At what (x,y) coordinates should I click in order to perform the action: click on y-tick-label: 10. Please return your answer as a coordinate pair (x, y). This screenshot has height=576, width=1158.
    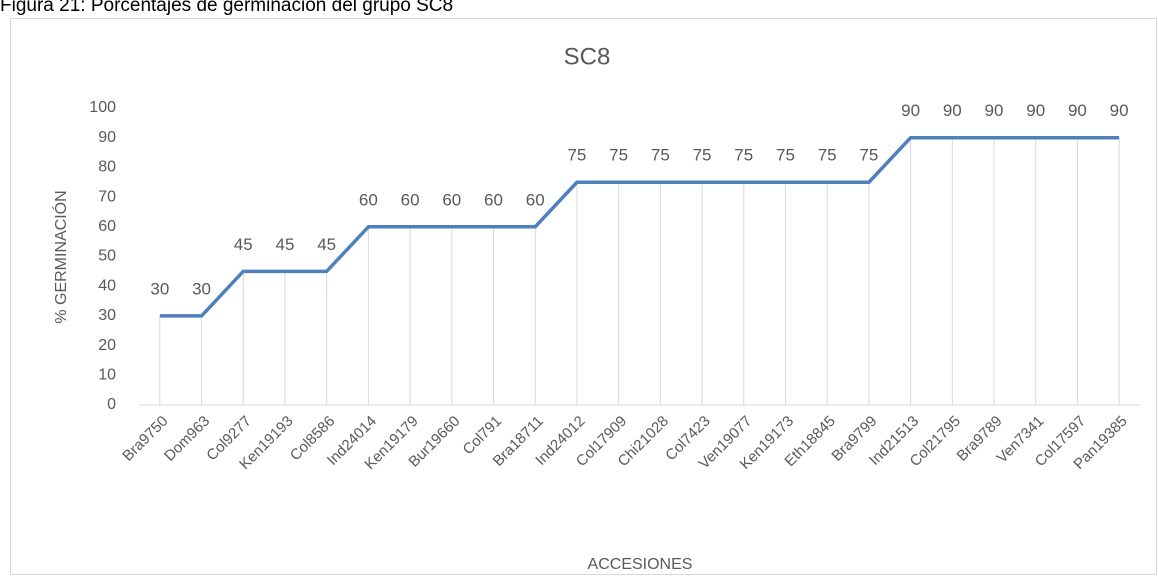
    Looking at the image, I should click on (107, 375).